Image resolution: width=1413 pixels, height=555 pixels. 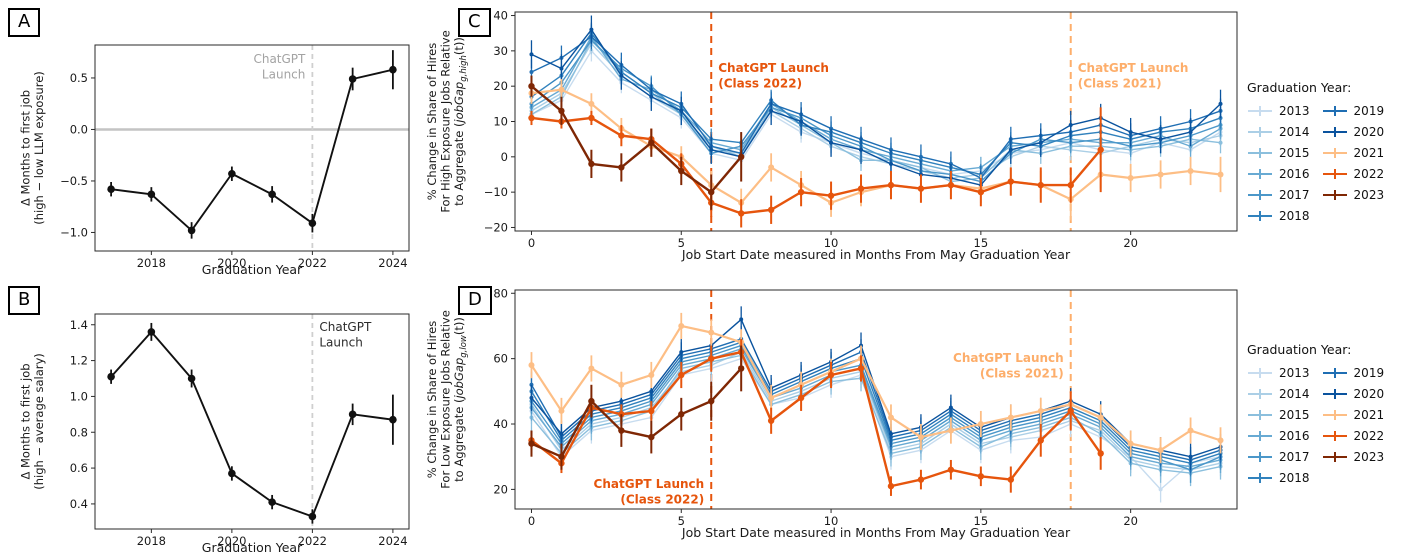 I want to click on y-tick-label: −20, so click(x=496, y=227).